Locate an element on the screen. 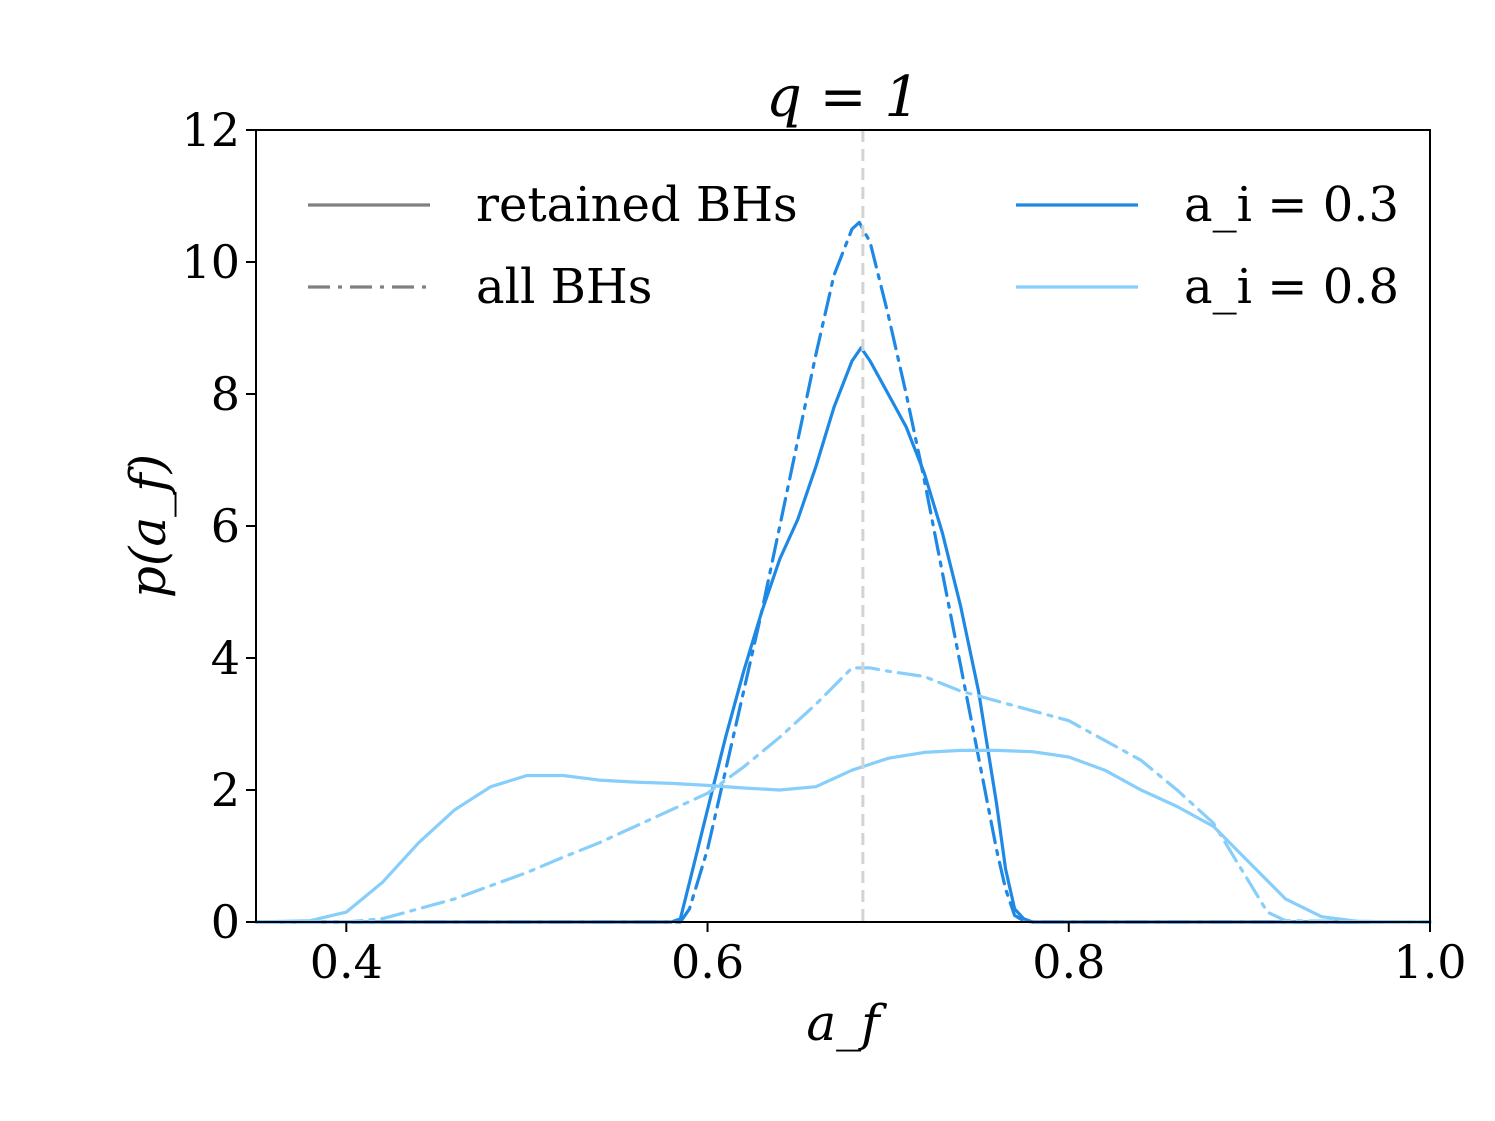 This screenshot has width=1495, height=1121. legend-color-label-0: a_i = 0.3 is located at coordinates (1291, 205).